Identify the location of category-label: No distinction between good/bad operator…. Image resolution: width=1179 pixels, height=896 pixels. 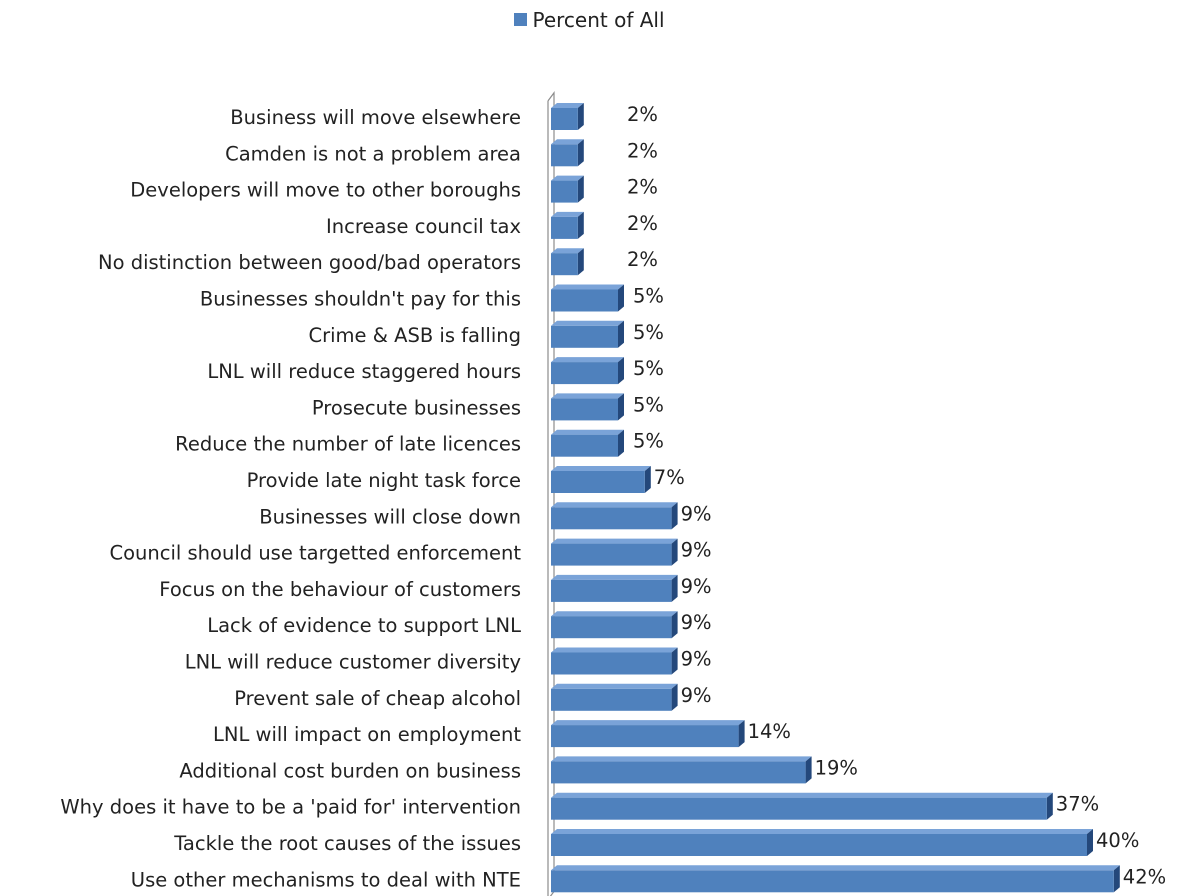
(309, 262).